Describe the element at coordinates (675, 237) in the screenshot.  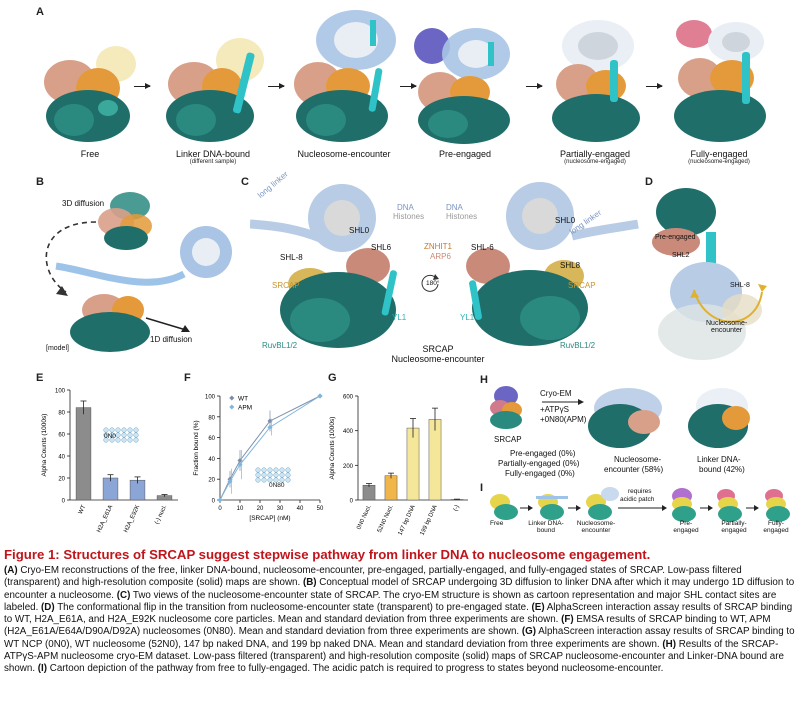
I see `pre-engaged-label-d: Pre-engaged` at that location.